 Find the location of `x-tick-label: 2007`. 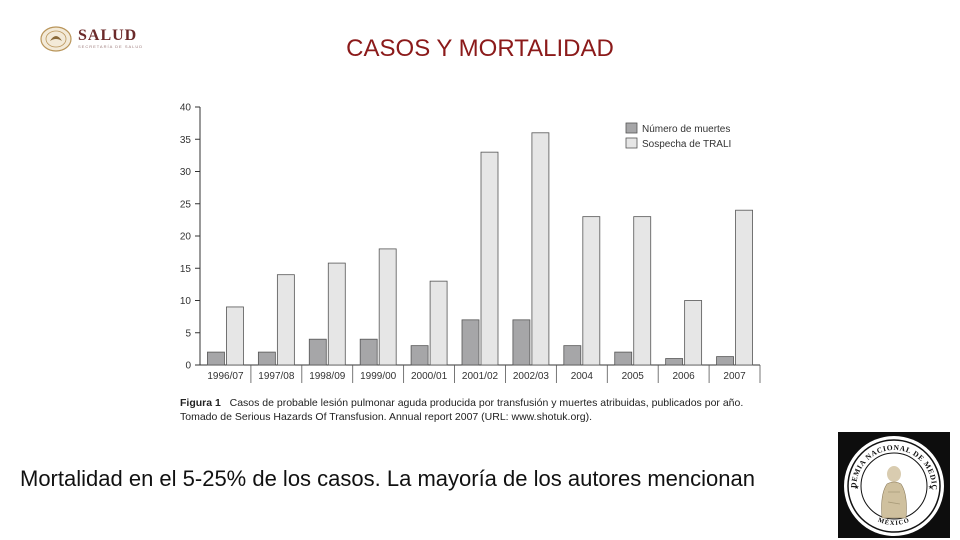

x-tick-label: 2007 is located at coordinates (734, 376).